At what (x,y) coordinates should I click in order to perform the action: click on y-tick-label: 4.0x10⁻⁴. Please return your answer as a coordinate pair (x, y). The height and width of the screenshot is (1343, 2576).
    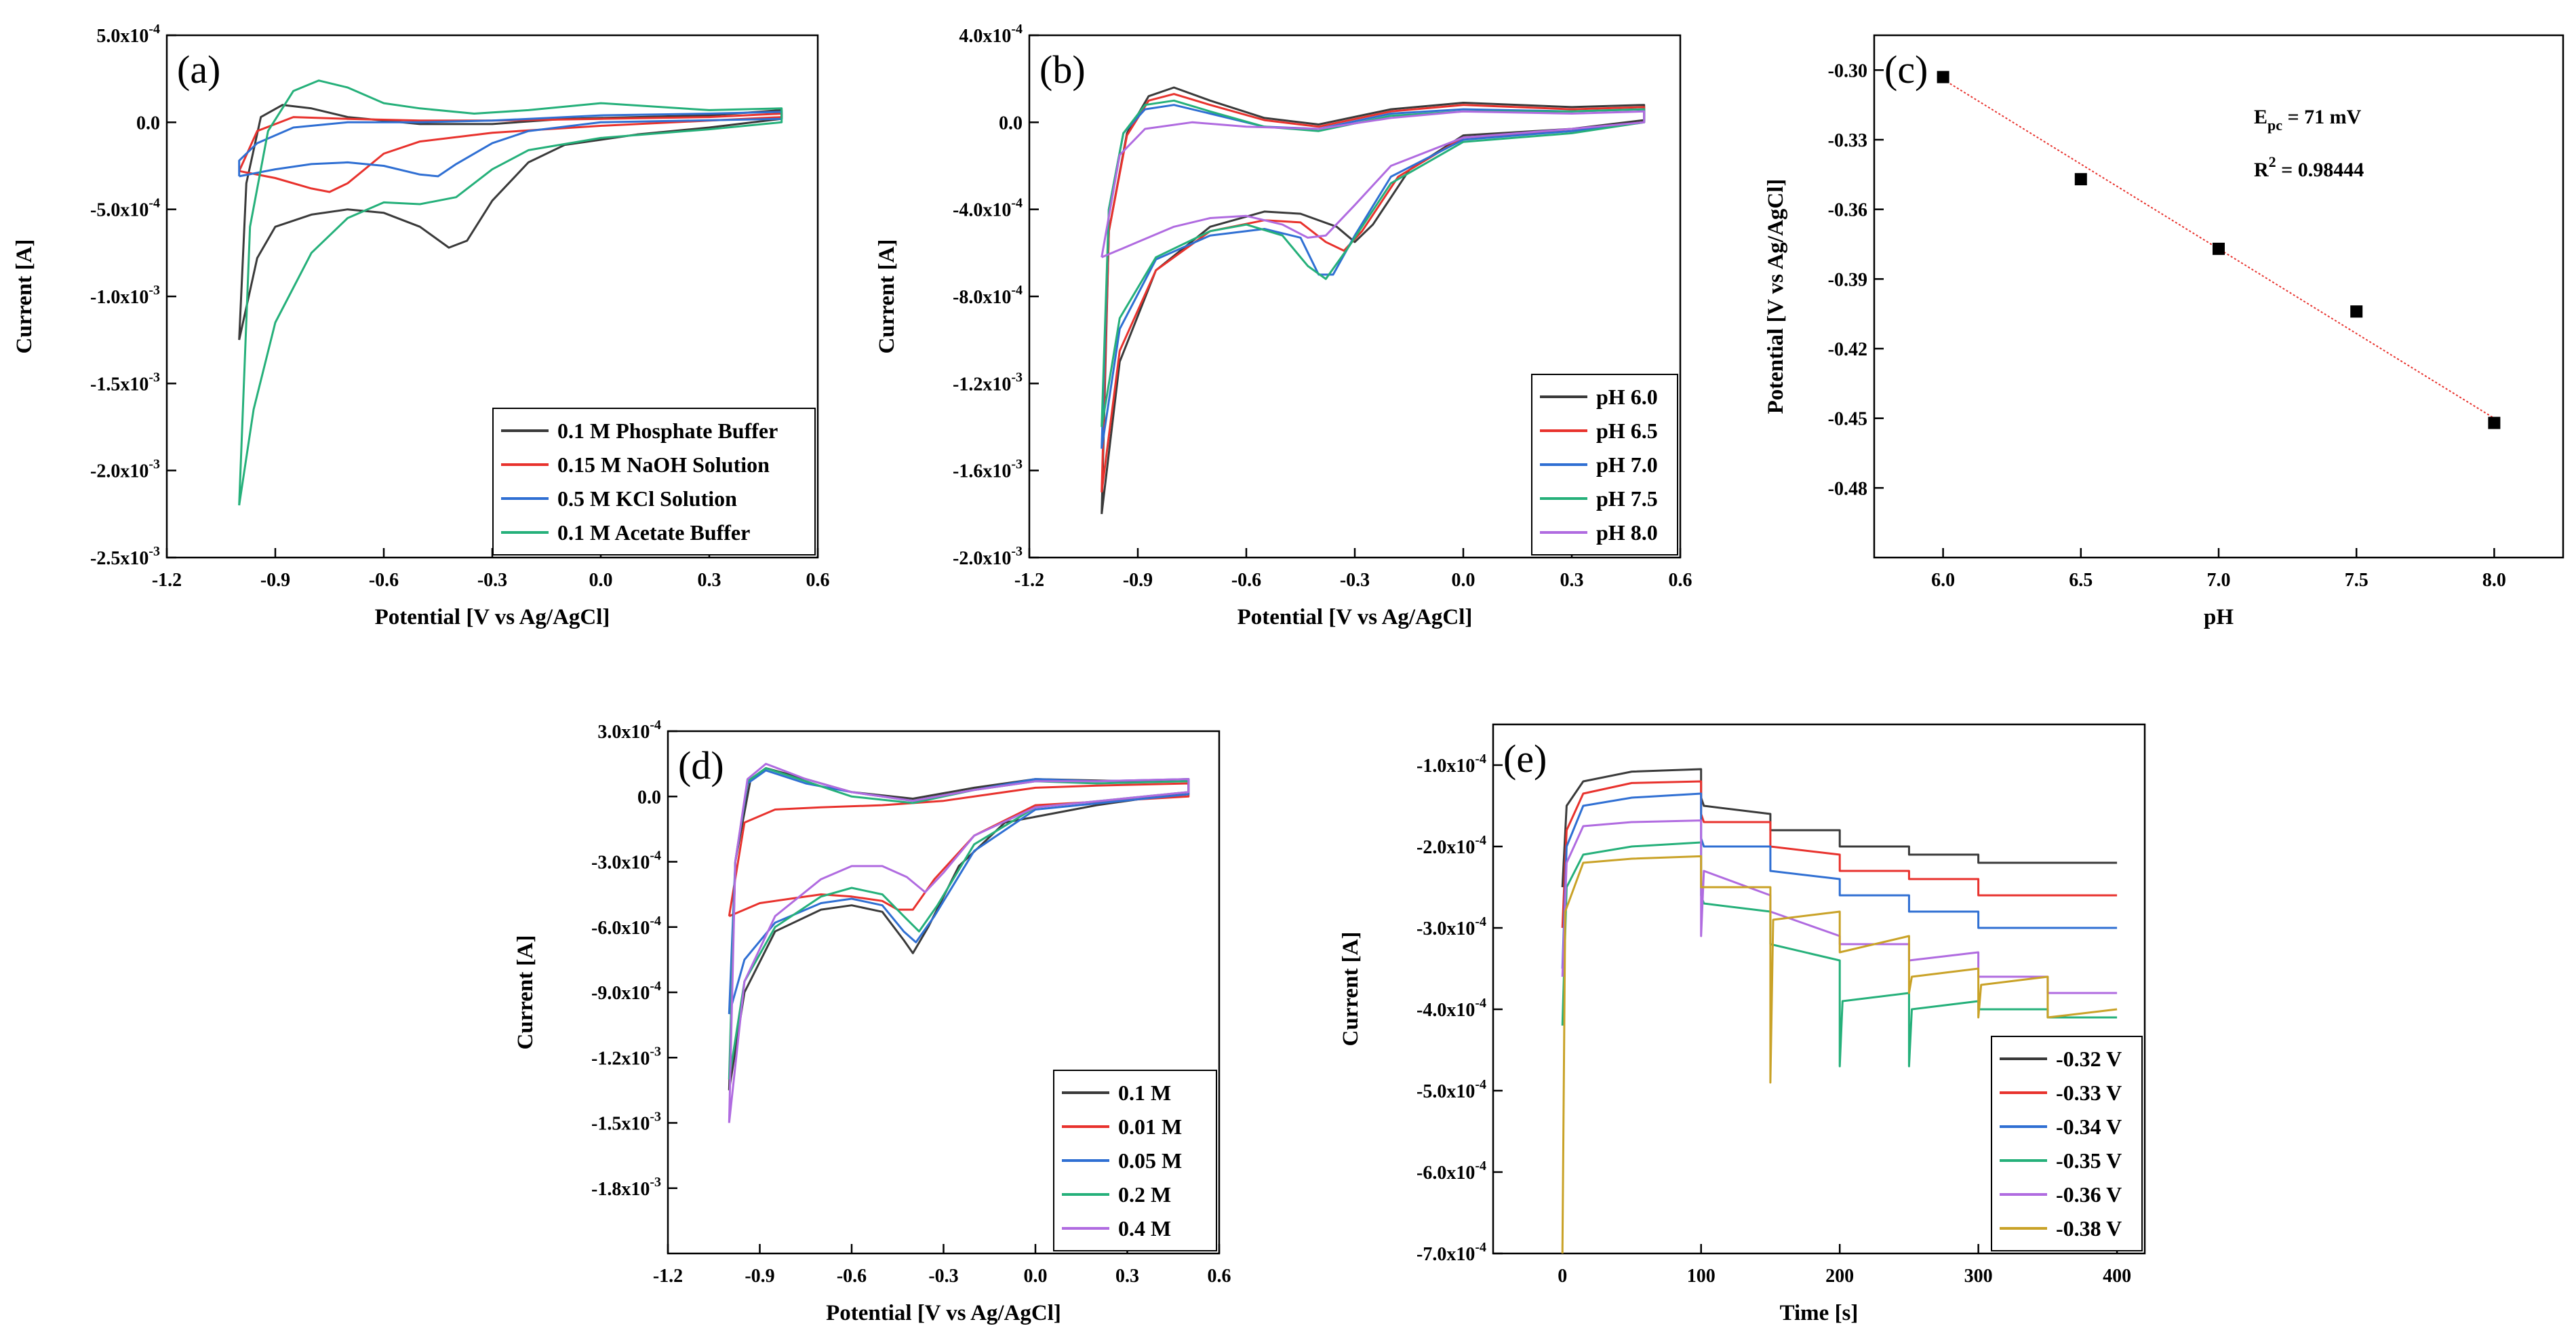
    Looking at the image, I should click on (991, 34).